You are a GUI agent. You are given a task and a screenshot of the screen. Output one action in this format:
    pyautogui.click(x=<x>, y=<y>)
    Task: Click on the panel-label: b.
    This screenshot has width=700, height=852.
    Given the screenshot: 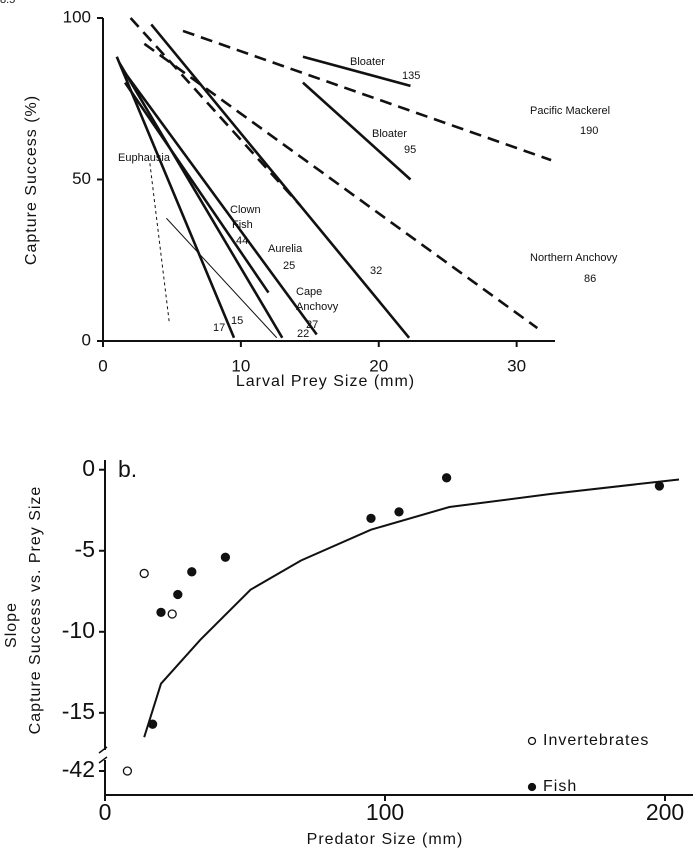 What is the action you would take?
    pyautogui.click(x=127, y=469)
    